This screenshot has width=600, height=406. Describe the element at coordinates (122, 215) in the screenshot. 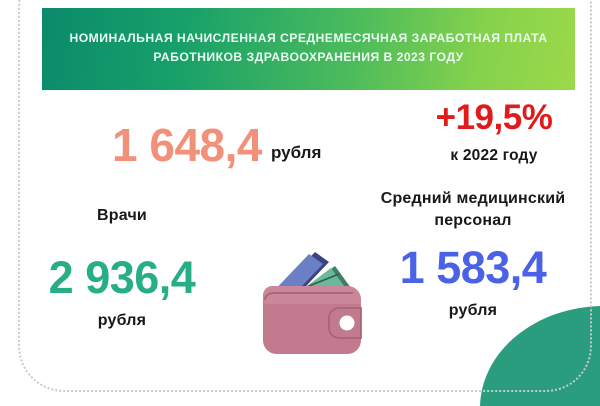

I see `doctors-label: Врачи` at that location.